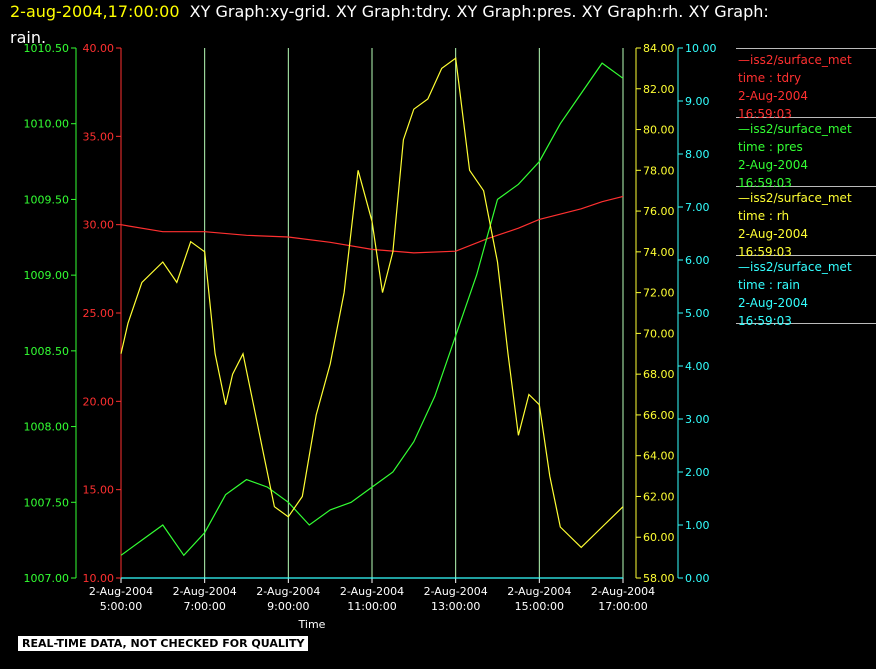 This screenshot has height=669, width=876. Describe the element at coordinates (47, 578) in the screenshot. I see `pres-tick-label: 1007.00` at that location.